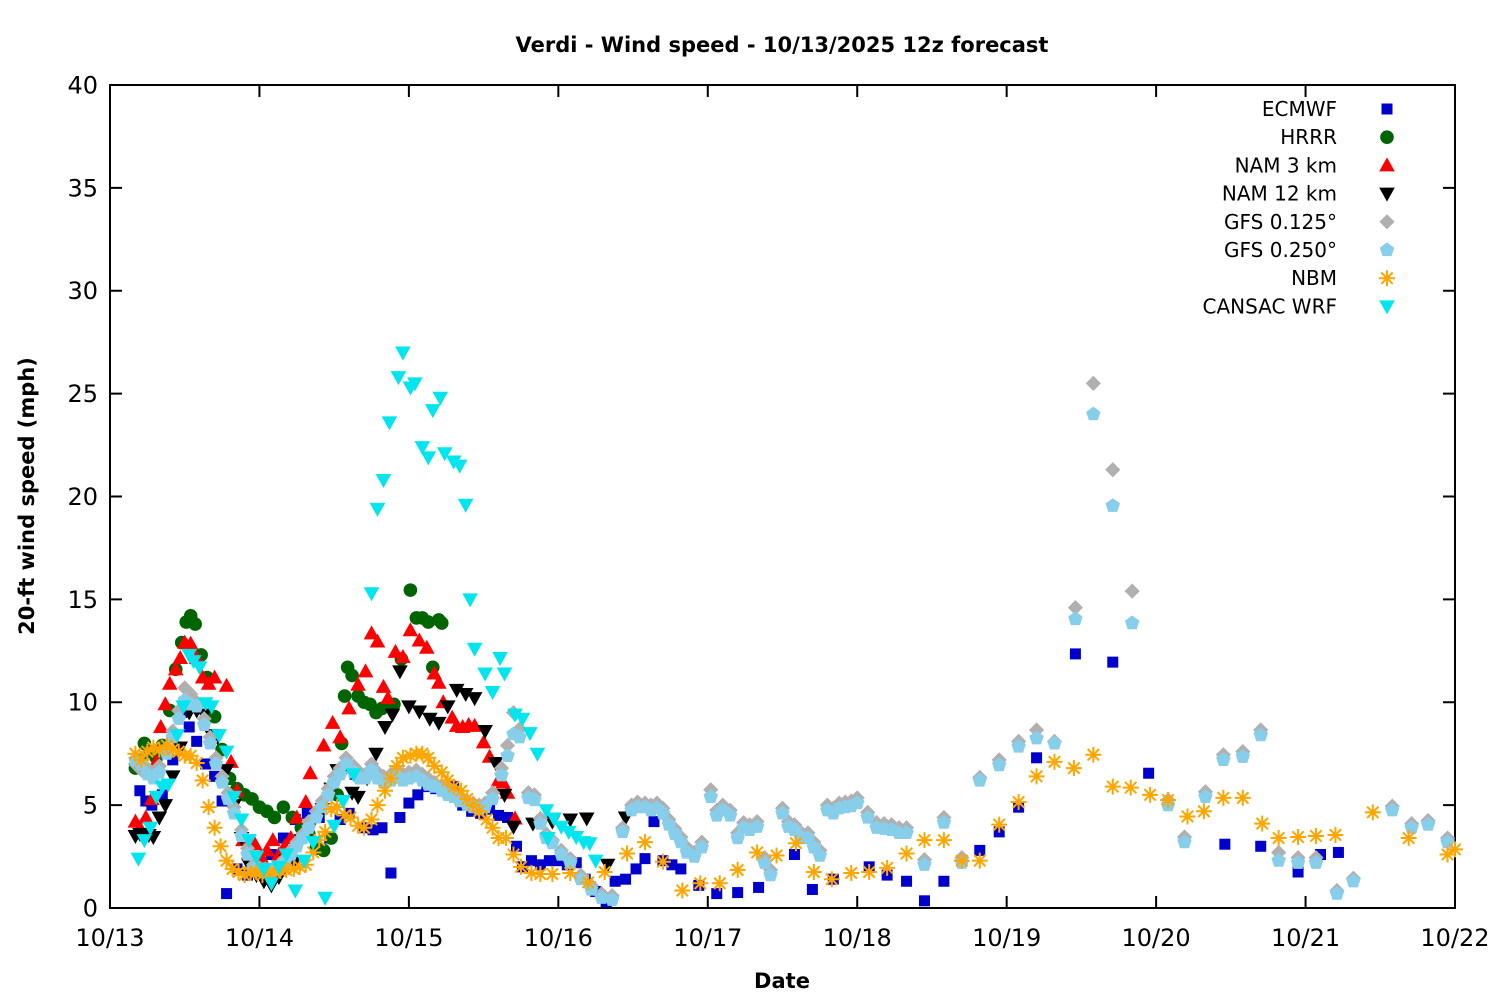 The height and width of the screenshot is (1000, 1500). What do you see at coordinates (1387, 249) in the screenshot?
I see `legend-marker-pentagon` at bounding box center [1387, 249].